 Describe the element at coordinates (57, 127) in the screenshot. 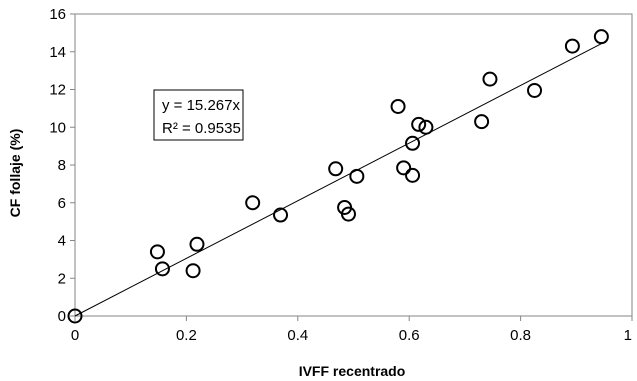

I see `y-tick-label: 10` at that location.